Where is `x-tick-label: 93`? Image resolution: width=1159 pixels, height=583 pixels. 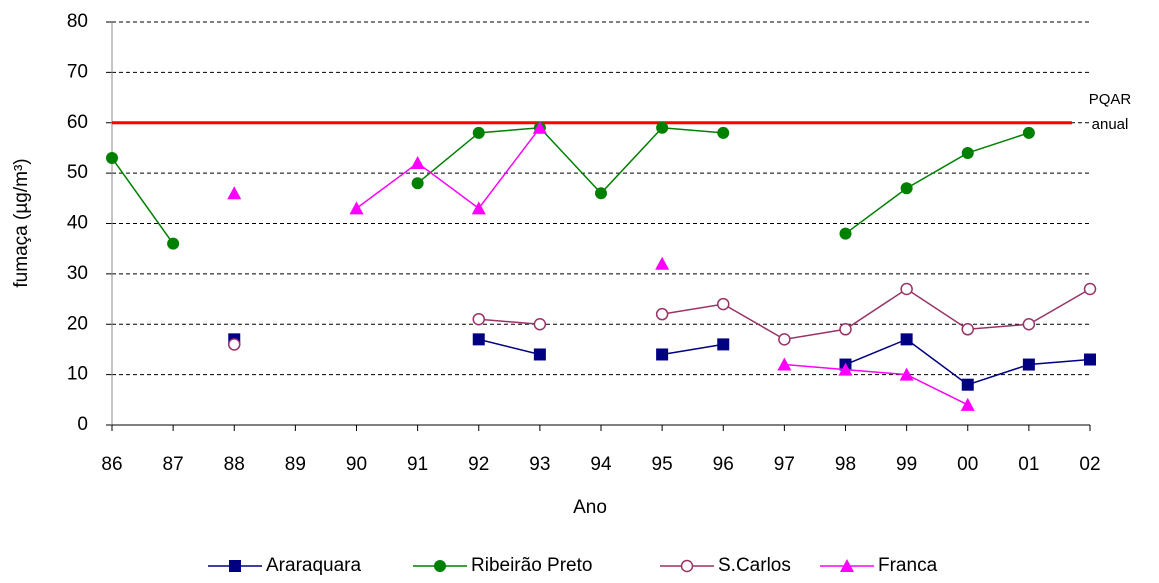
x-tick-label: 93 is located at coordinates (539, 464).